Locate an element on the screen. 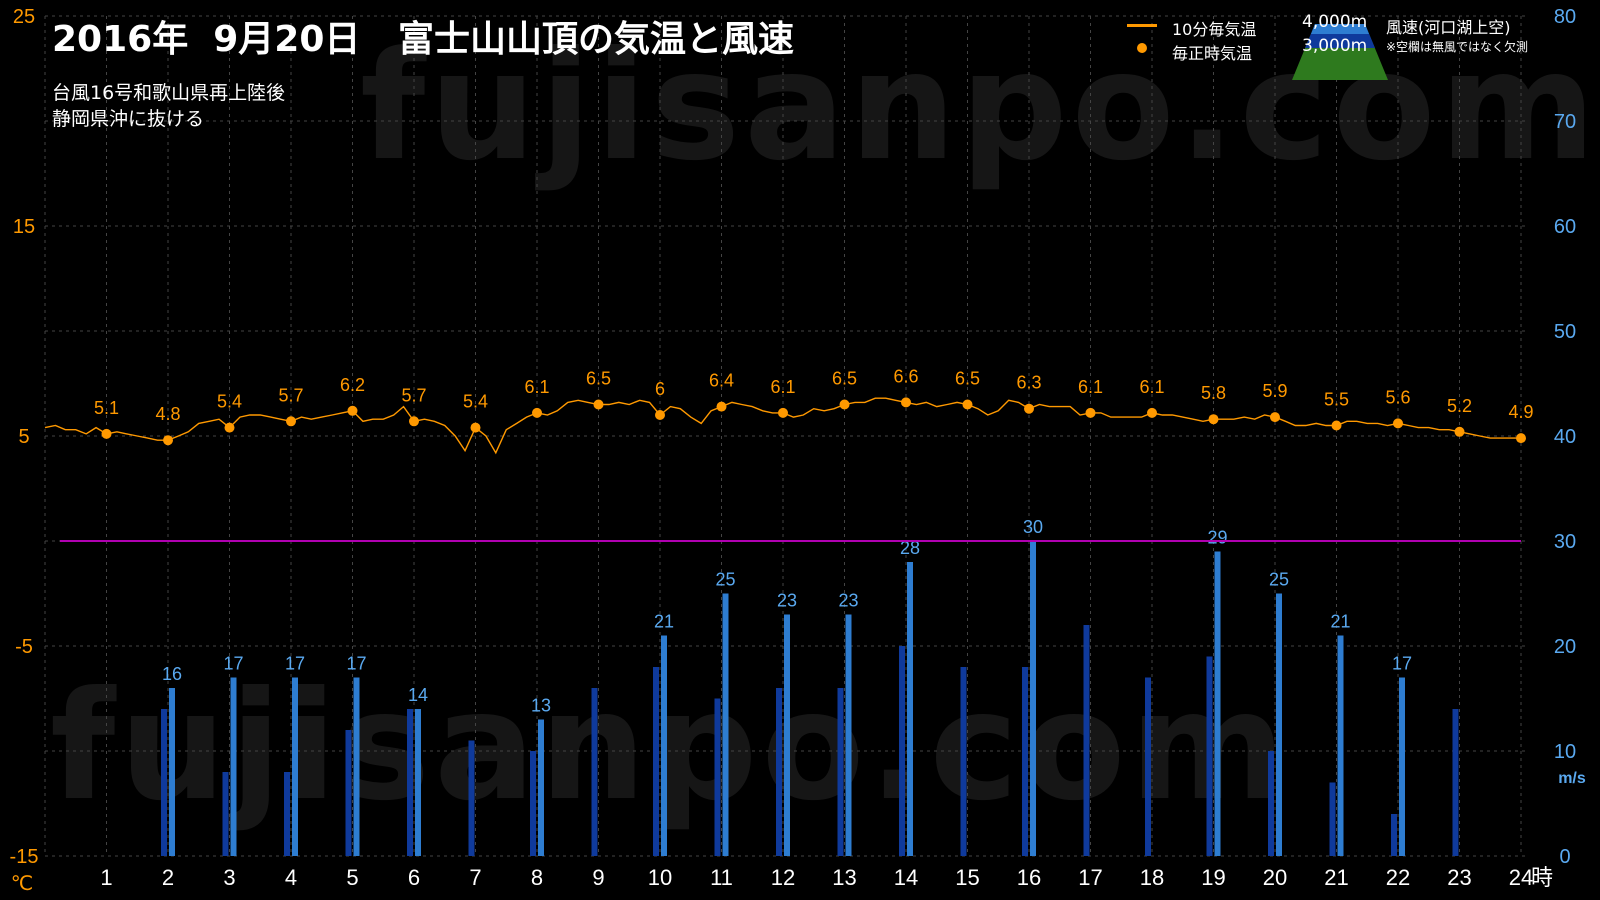  x-axis-tick: 18 is located at coordinates (1152, 877).